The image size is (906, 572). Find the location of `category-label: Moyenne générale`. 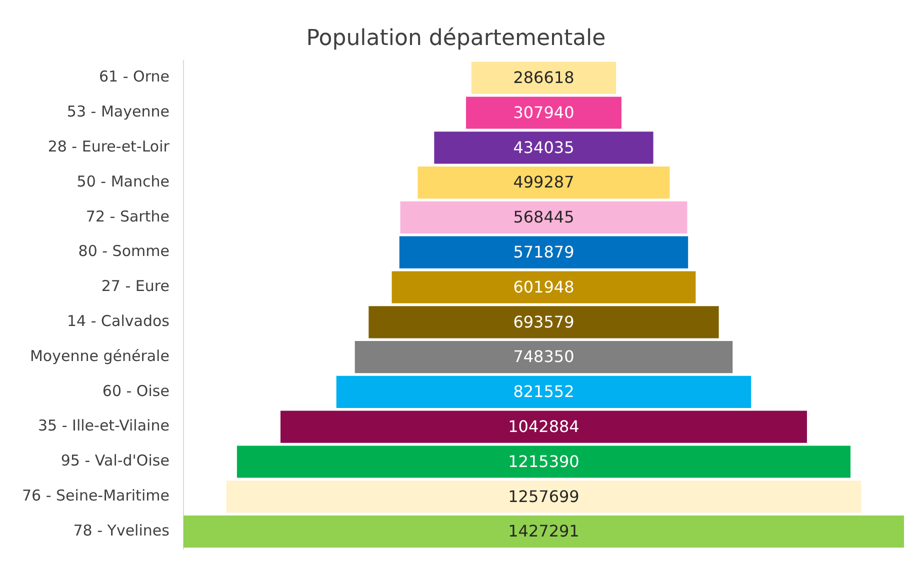

category-label: Moyenne générale is located at coordinates (100, 355).